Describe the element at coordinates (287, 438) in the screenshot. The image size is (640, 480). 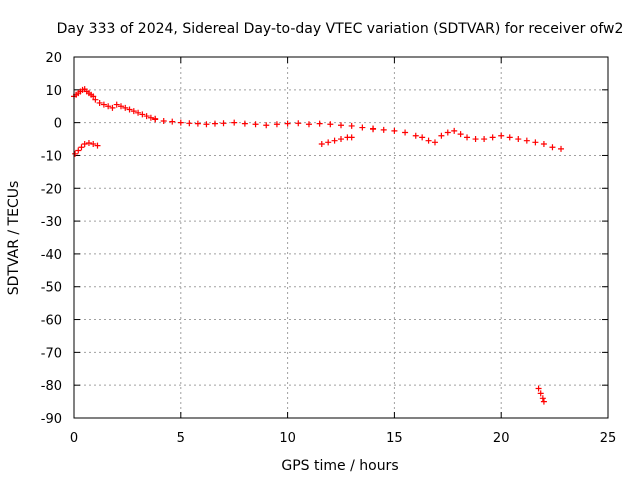
I see `x-tick-label: 10` at that location.